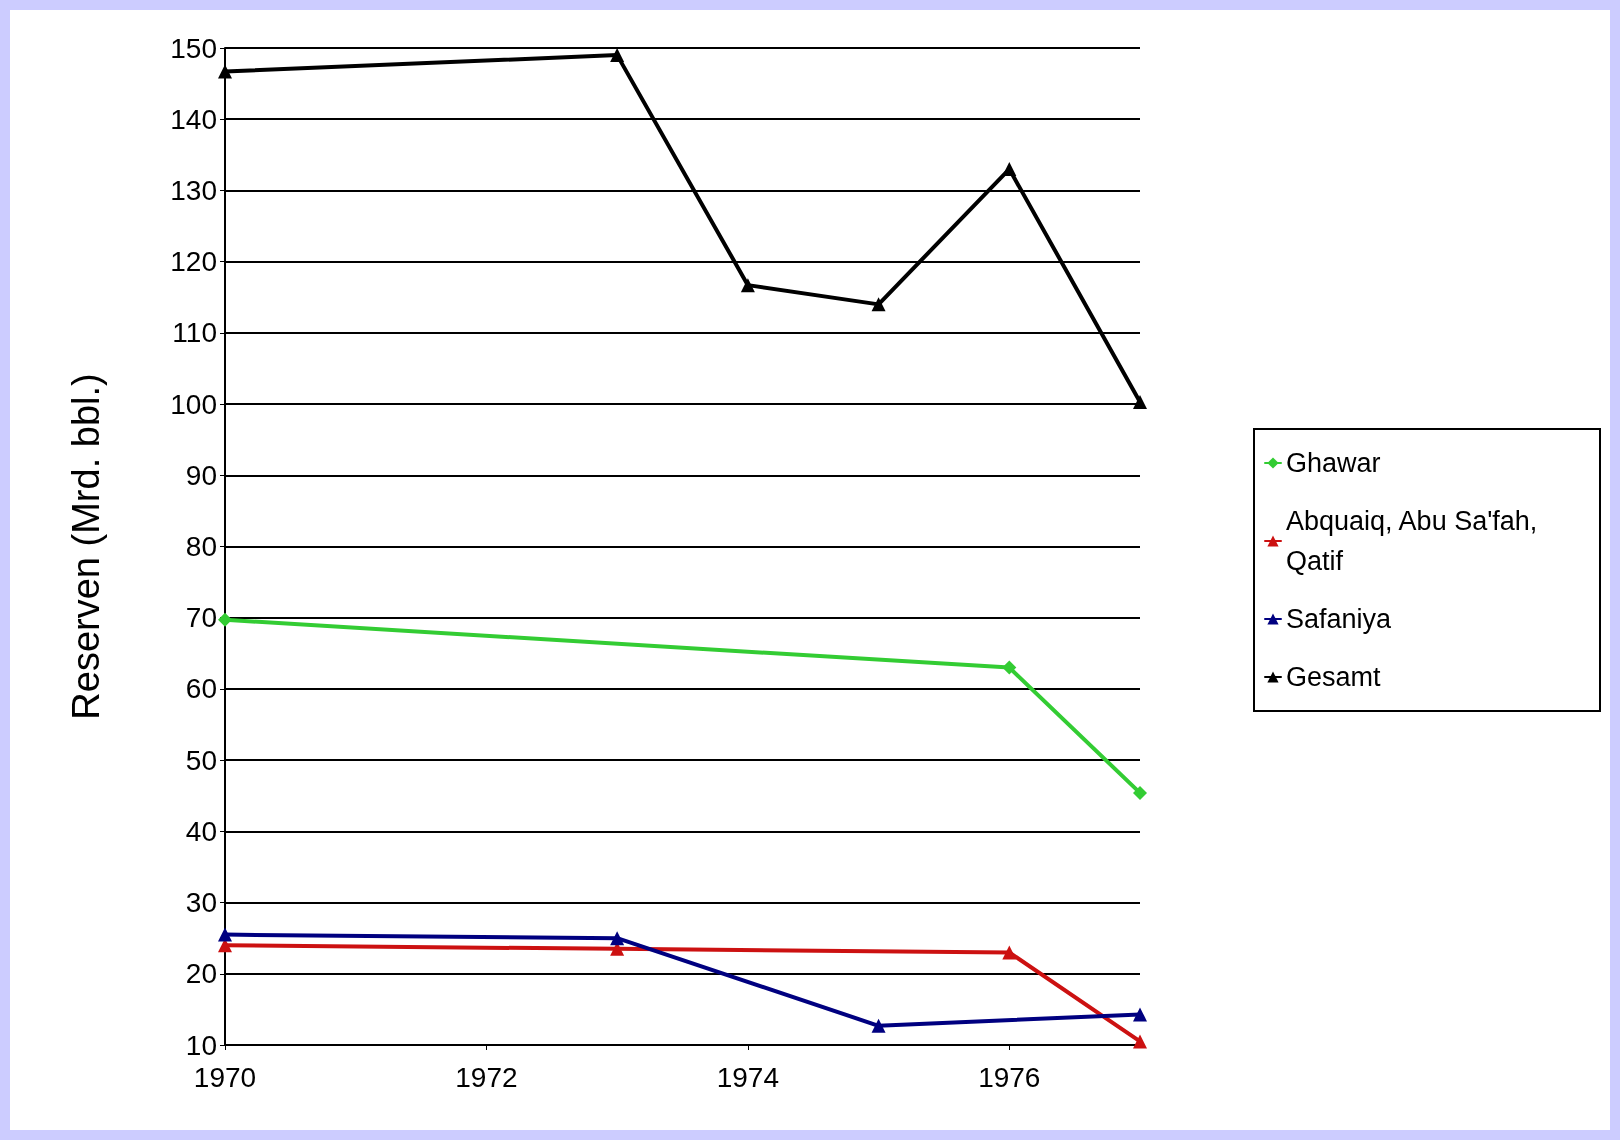  Describe the element at coordinates (201, 831) in the screenshot. I see `y-tick-label: 40` at that location.